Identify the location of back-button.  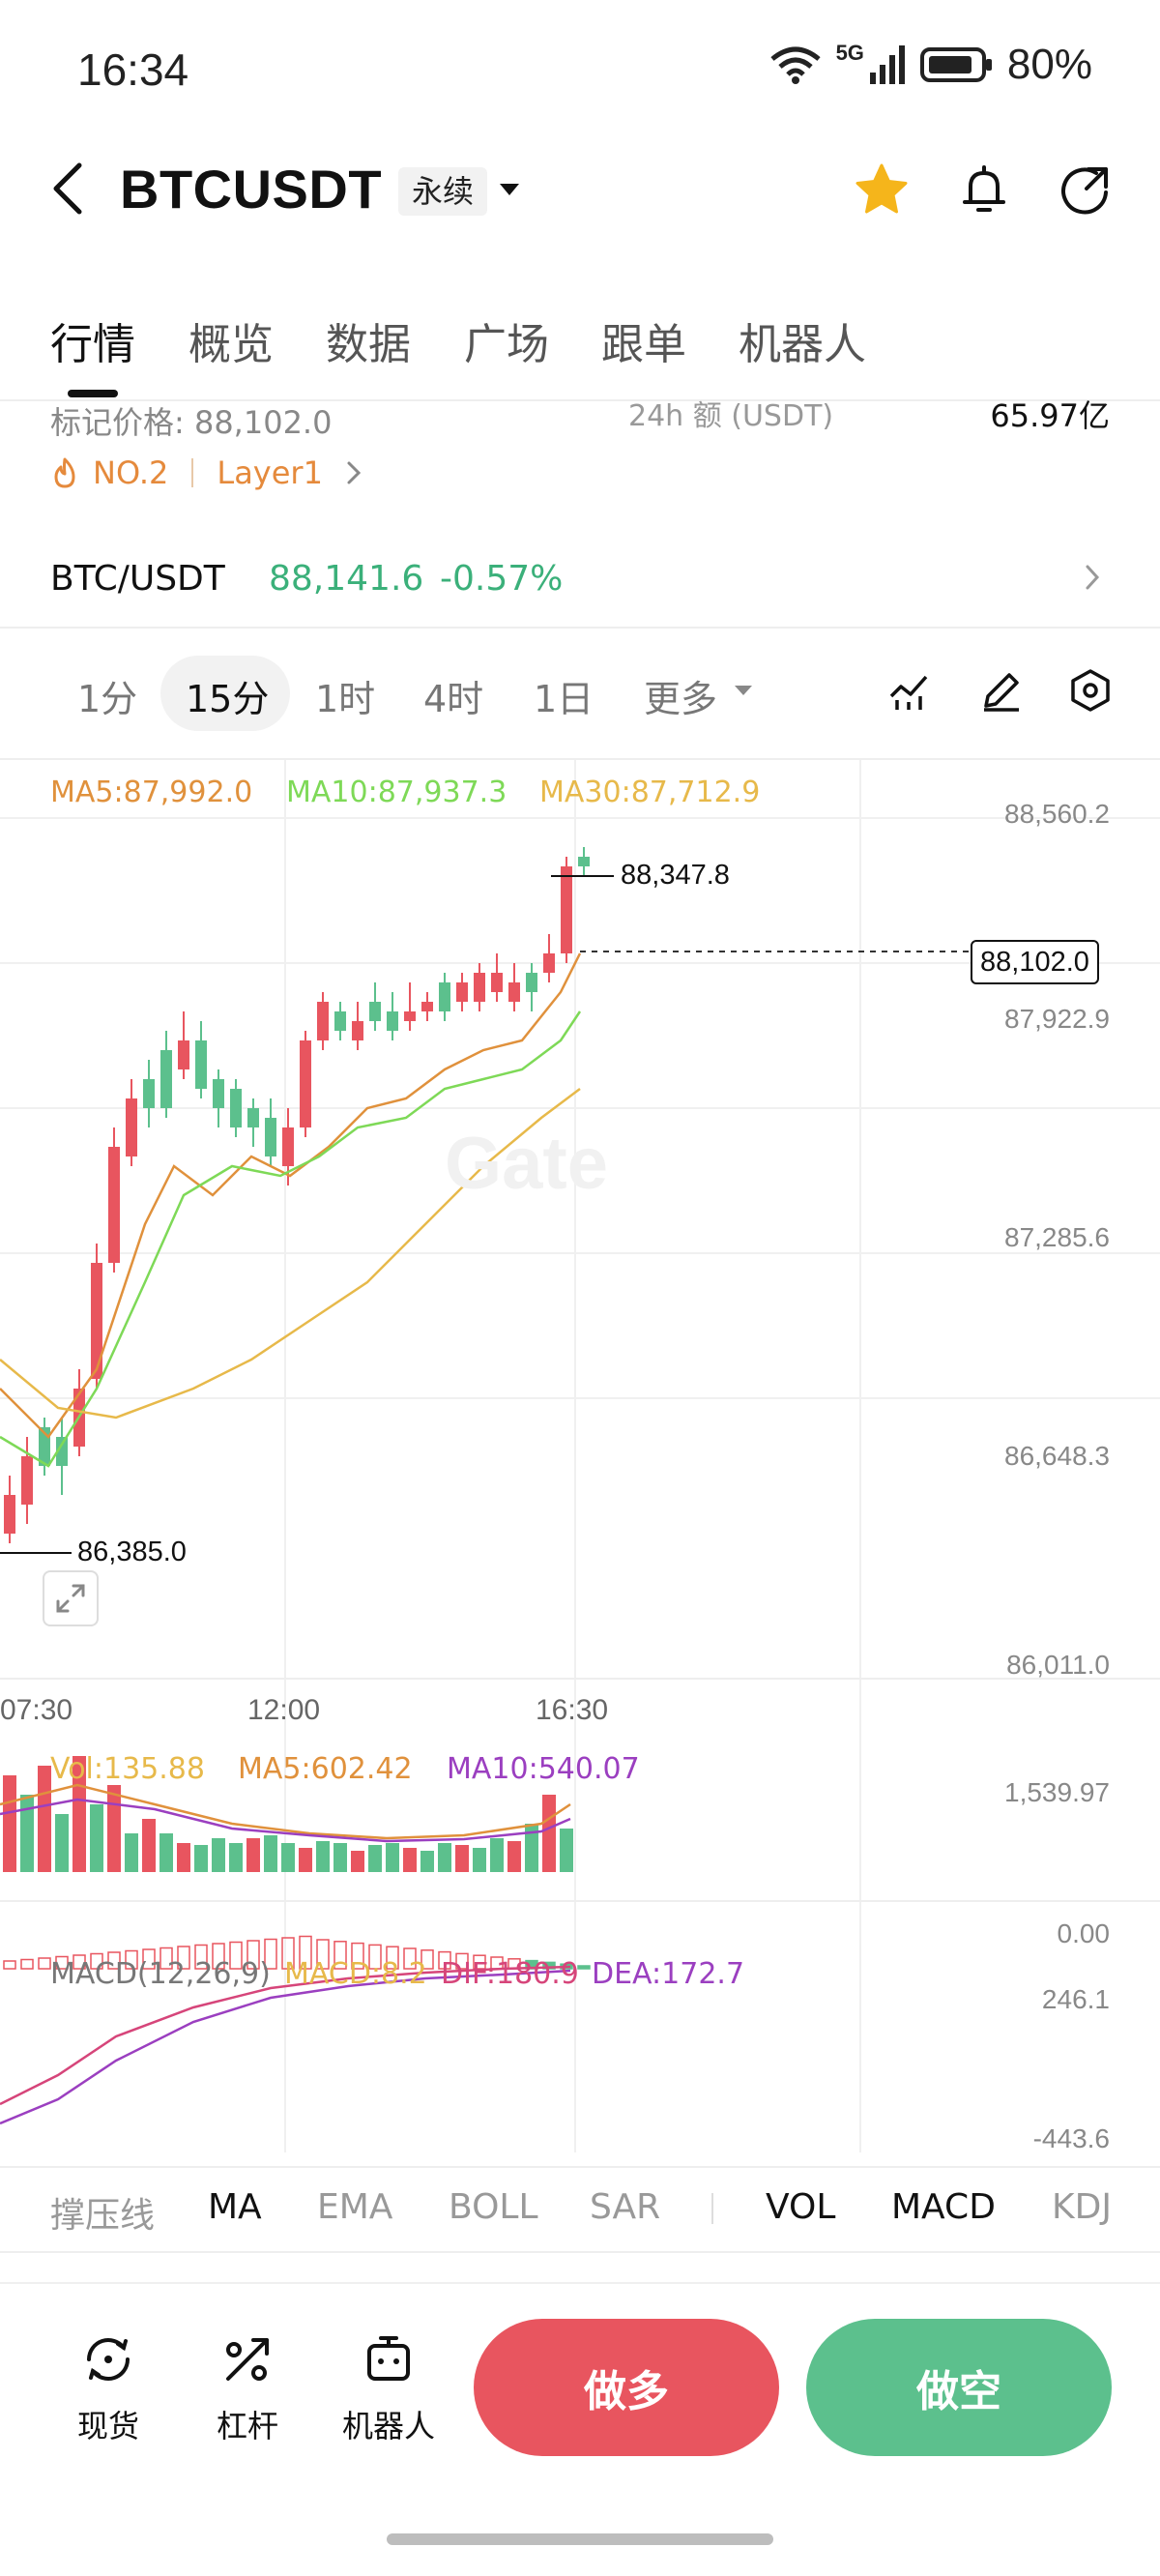
(72, 189).